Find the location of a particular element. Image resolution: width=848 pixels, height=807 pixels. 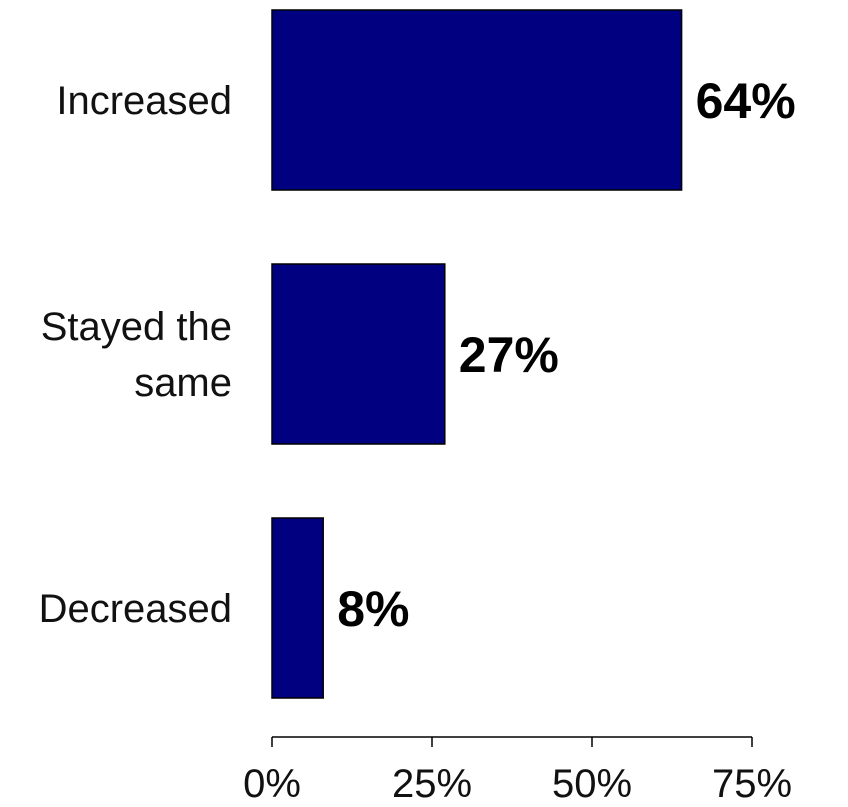

x-tick-label: 25% is located at coordinates (432, 784).